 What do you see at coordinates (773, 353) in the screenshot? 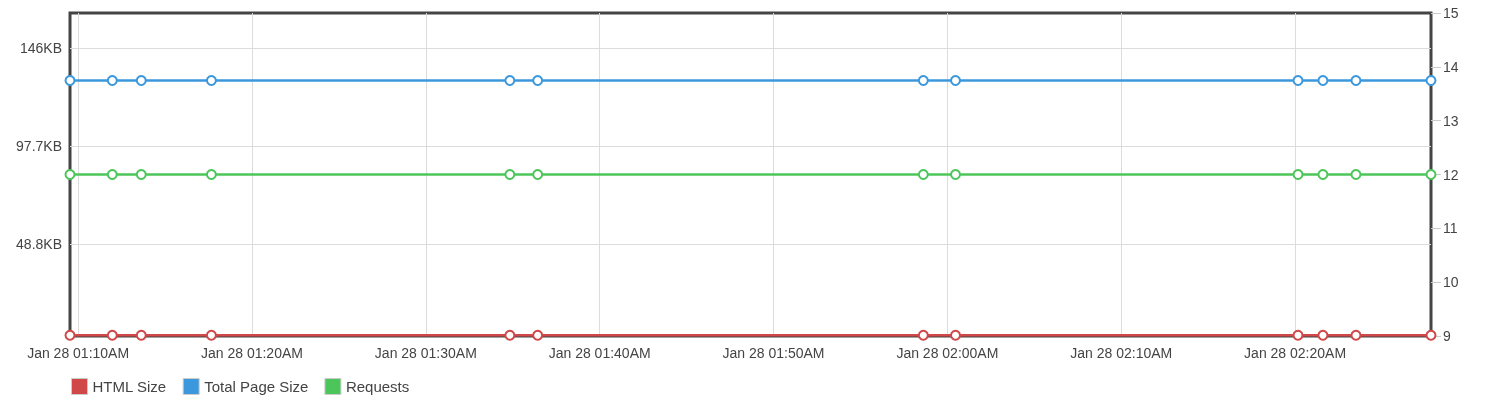
I see `x-tick-label: Jan 28 01:50AM` at bounding box center [773, 353].